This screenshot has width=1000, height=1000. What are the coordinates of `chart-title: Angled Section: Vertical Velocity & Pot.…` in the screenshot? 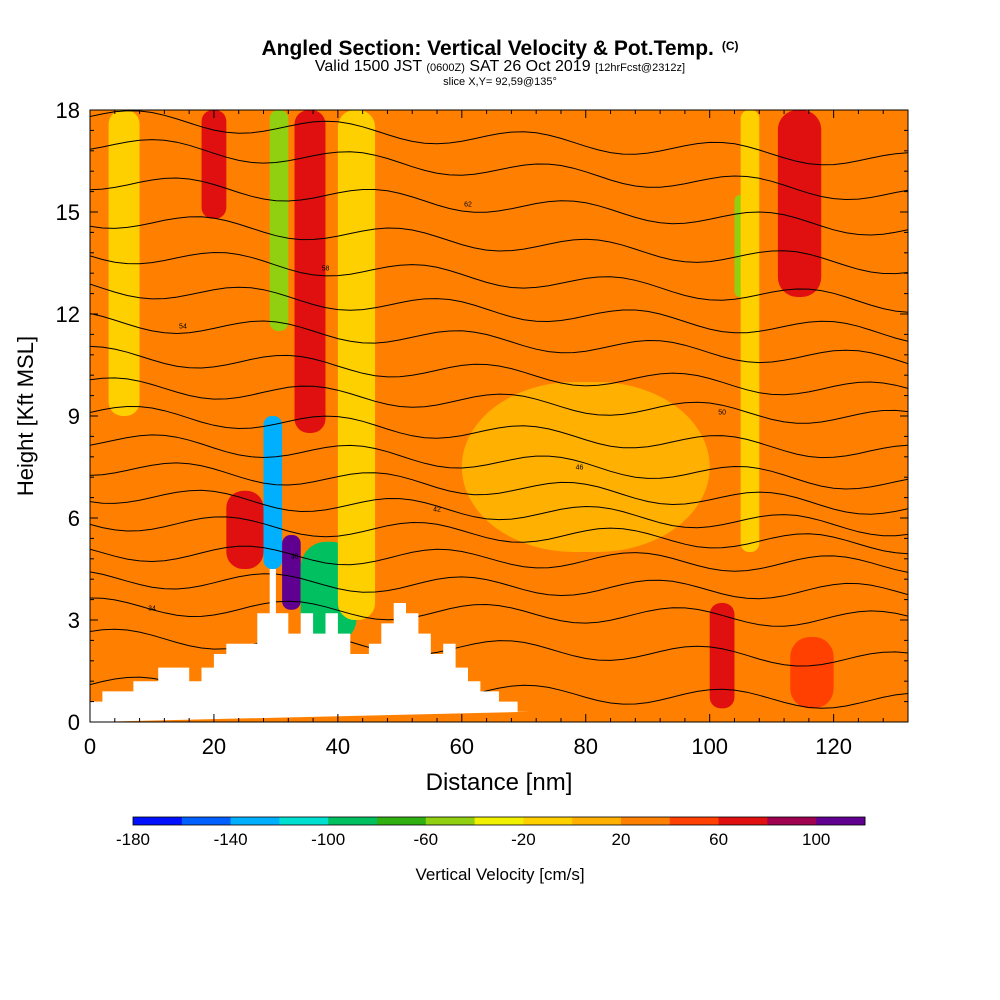 It's located at (500, 47).